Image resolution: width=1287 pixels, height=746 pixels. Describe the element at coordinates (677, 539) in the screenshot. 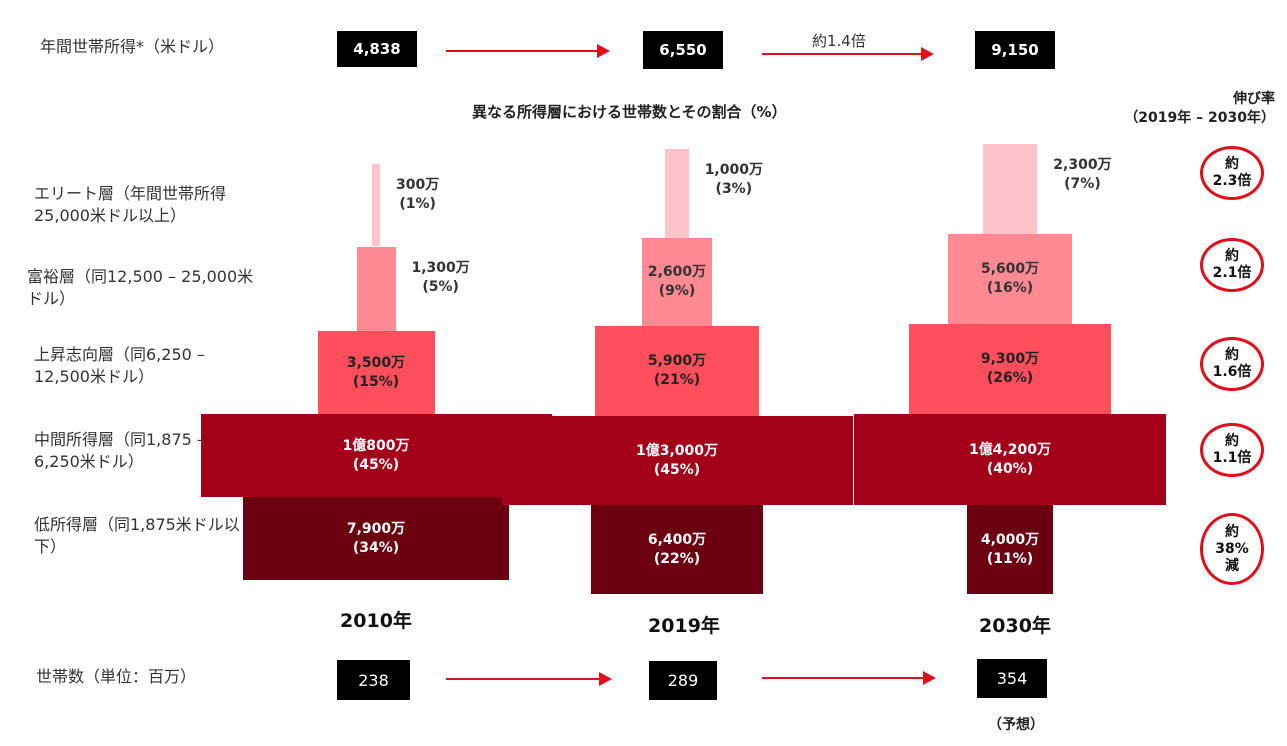

I see `bar-value-label: 6,400万` at that location.